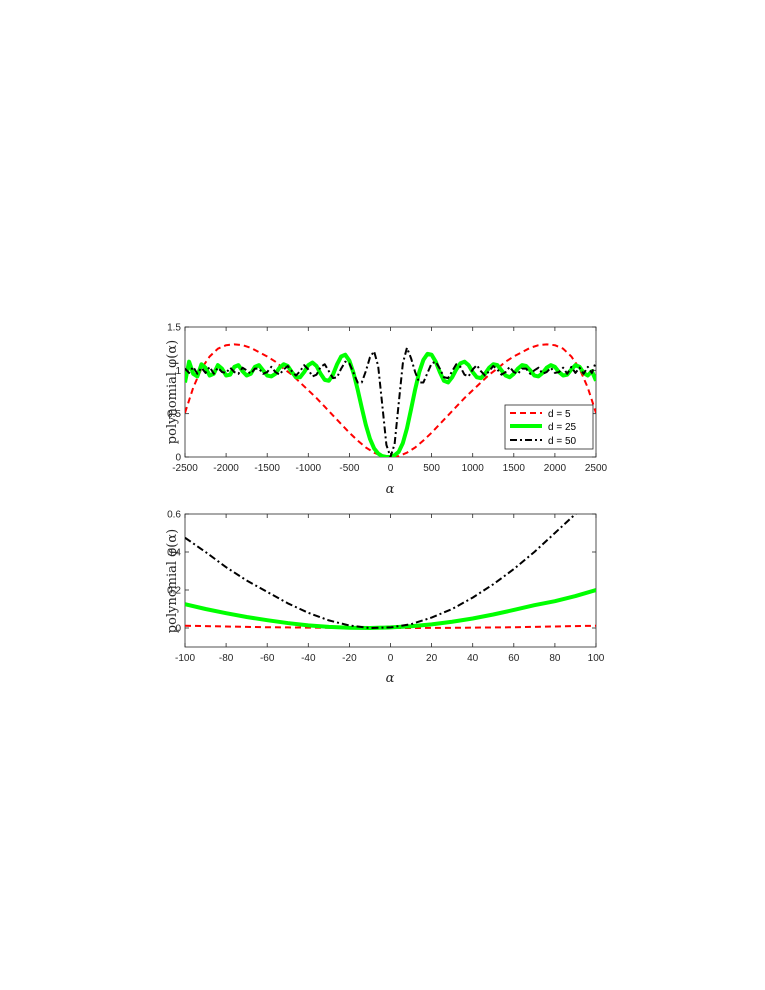 The width and height of the screenshot is (765, 990). What do you see at coordinates (473, 658) in the screenshot?
I see `bottom-x-tick-label: 40` at bounding box center [473, 658].